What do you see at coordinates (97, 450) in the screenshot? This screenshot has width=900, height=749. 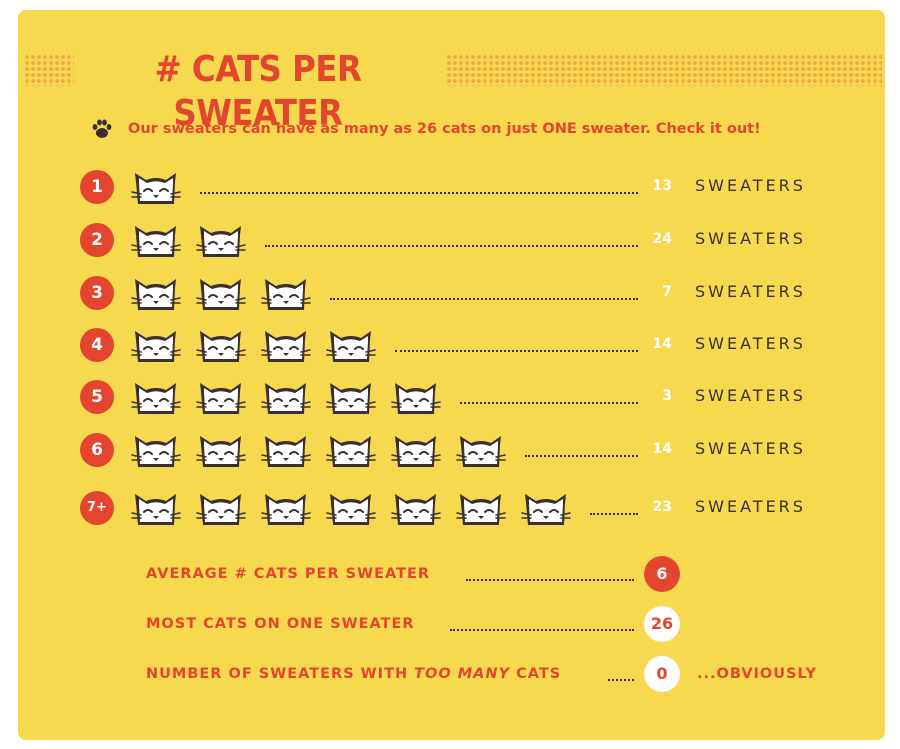 I see `cats-count-badge: 6` at bounding box center [97, 450].